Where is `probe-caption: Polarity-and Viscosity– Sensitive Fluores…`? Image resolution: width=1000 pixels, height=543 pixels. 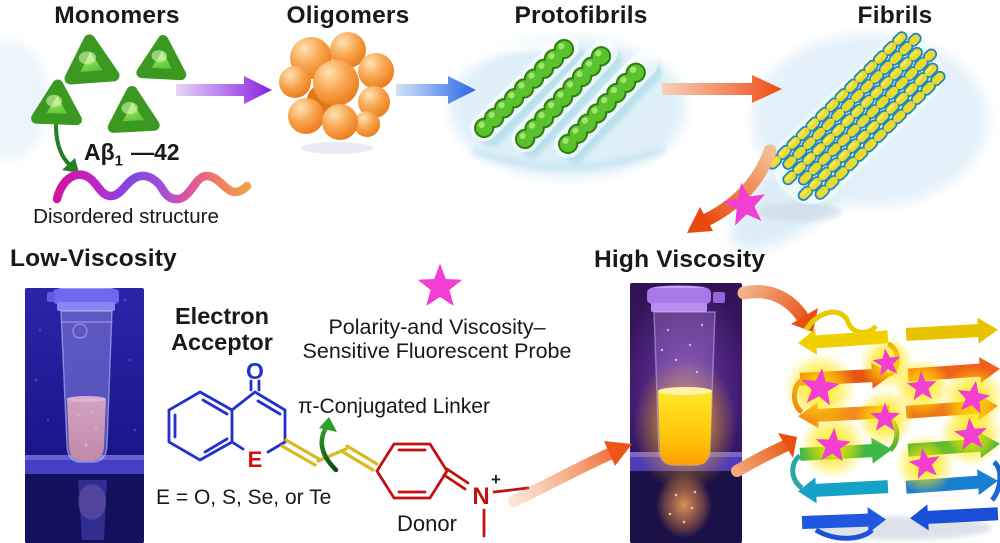
probe-caption: Polarity-and Viscosity– Sensitive Fluores… is located at coordinates (437, 339).